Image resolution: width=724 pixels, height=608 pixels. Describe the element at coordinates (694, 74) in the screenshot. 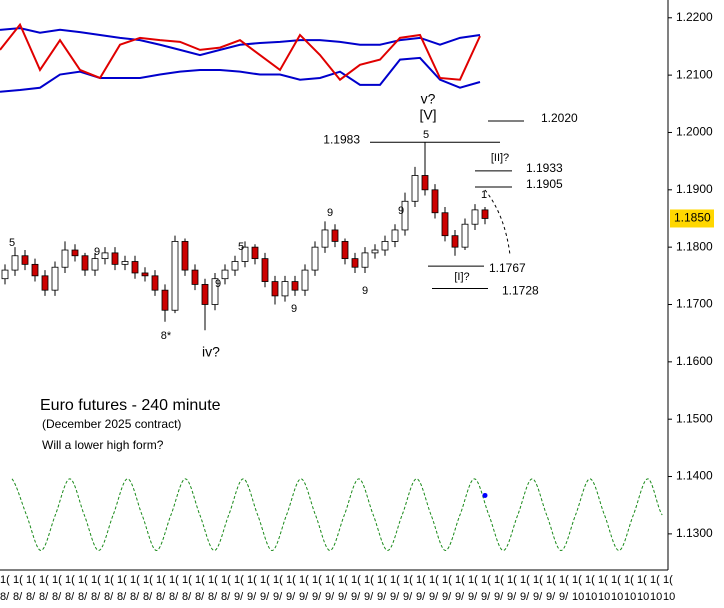

I see `y-tick-label: 1.2100` at that location.